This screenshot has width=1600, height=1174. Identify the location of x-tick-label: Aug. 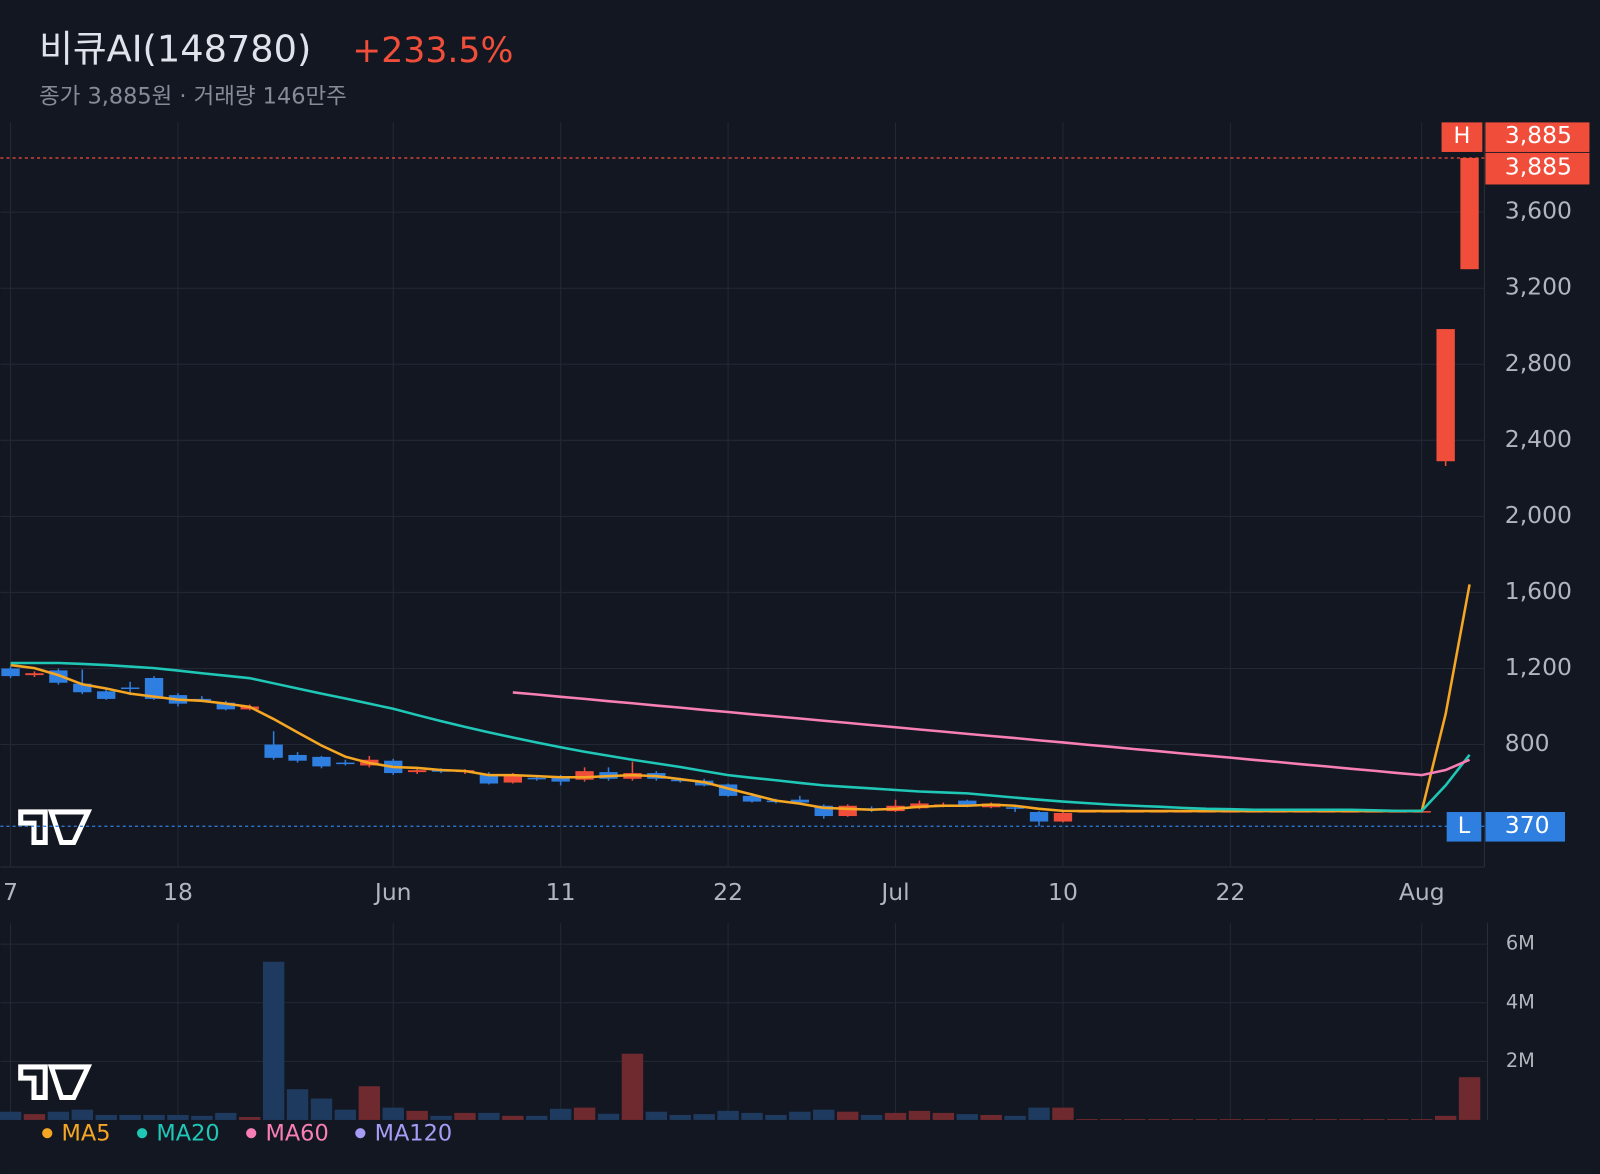
(1422, 892).